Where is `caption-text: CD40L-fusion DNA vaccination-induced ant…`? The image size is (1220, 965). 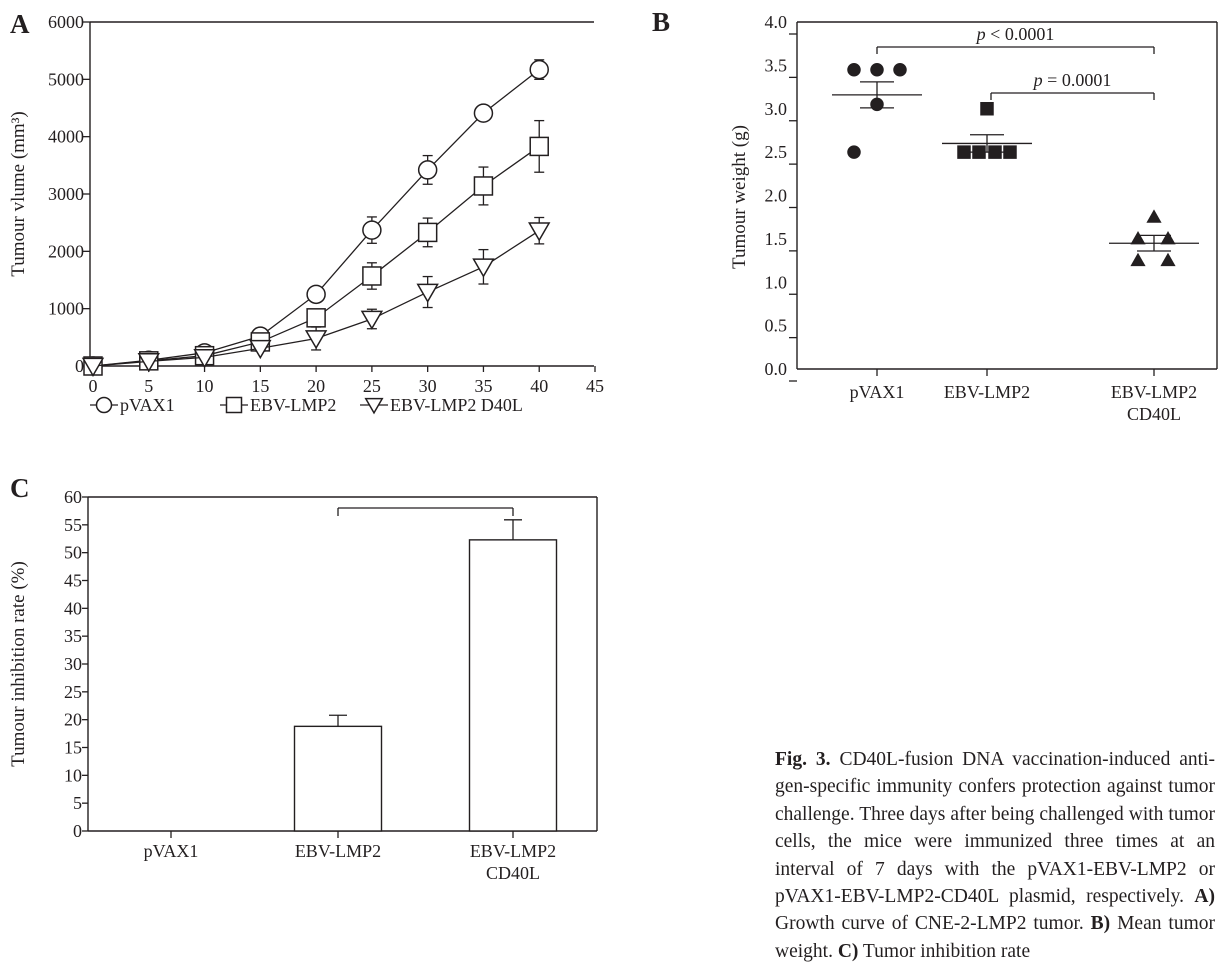 caption-text: CD40L-fusion DNA vaccination-induced ant… is located at coordinates (995, 828).